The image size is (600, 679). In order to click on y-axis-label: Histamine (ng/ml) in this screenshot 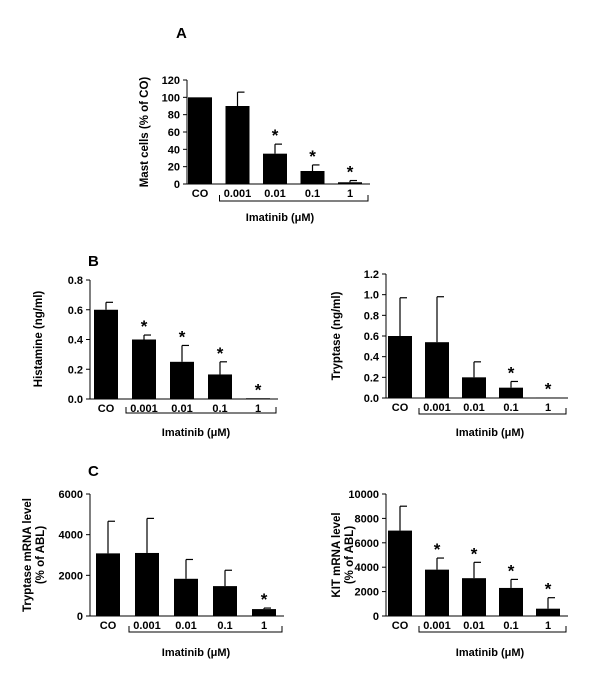, I will do `click(39, 339)`.